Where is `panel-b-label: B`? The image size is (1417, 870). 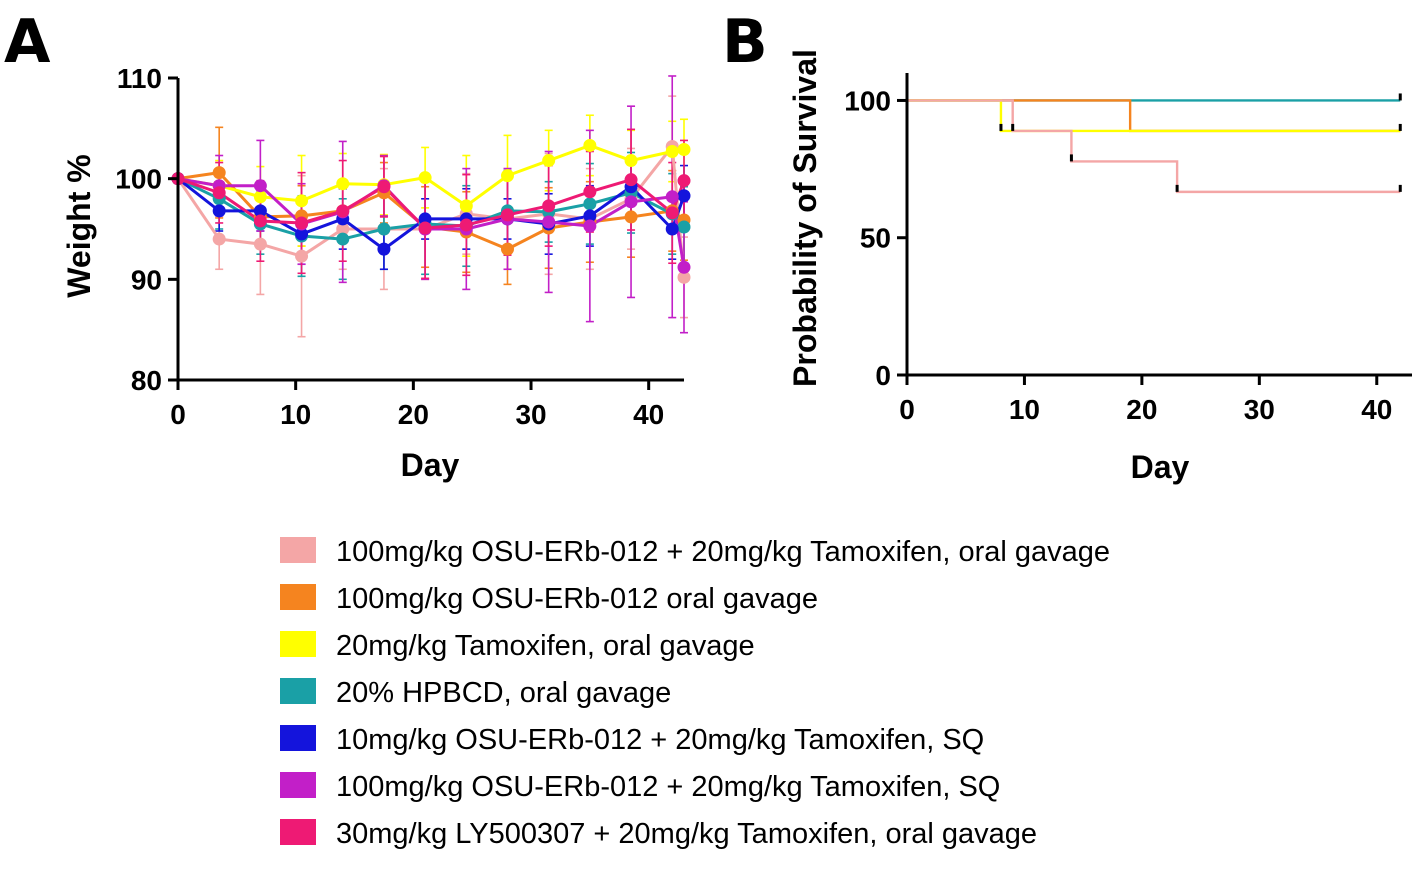 panel-b-label: B is located at coordinates (745, 42).